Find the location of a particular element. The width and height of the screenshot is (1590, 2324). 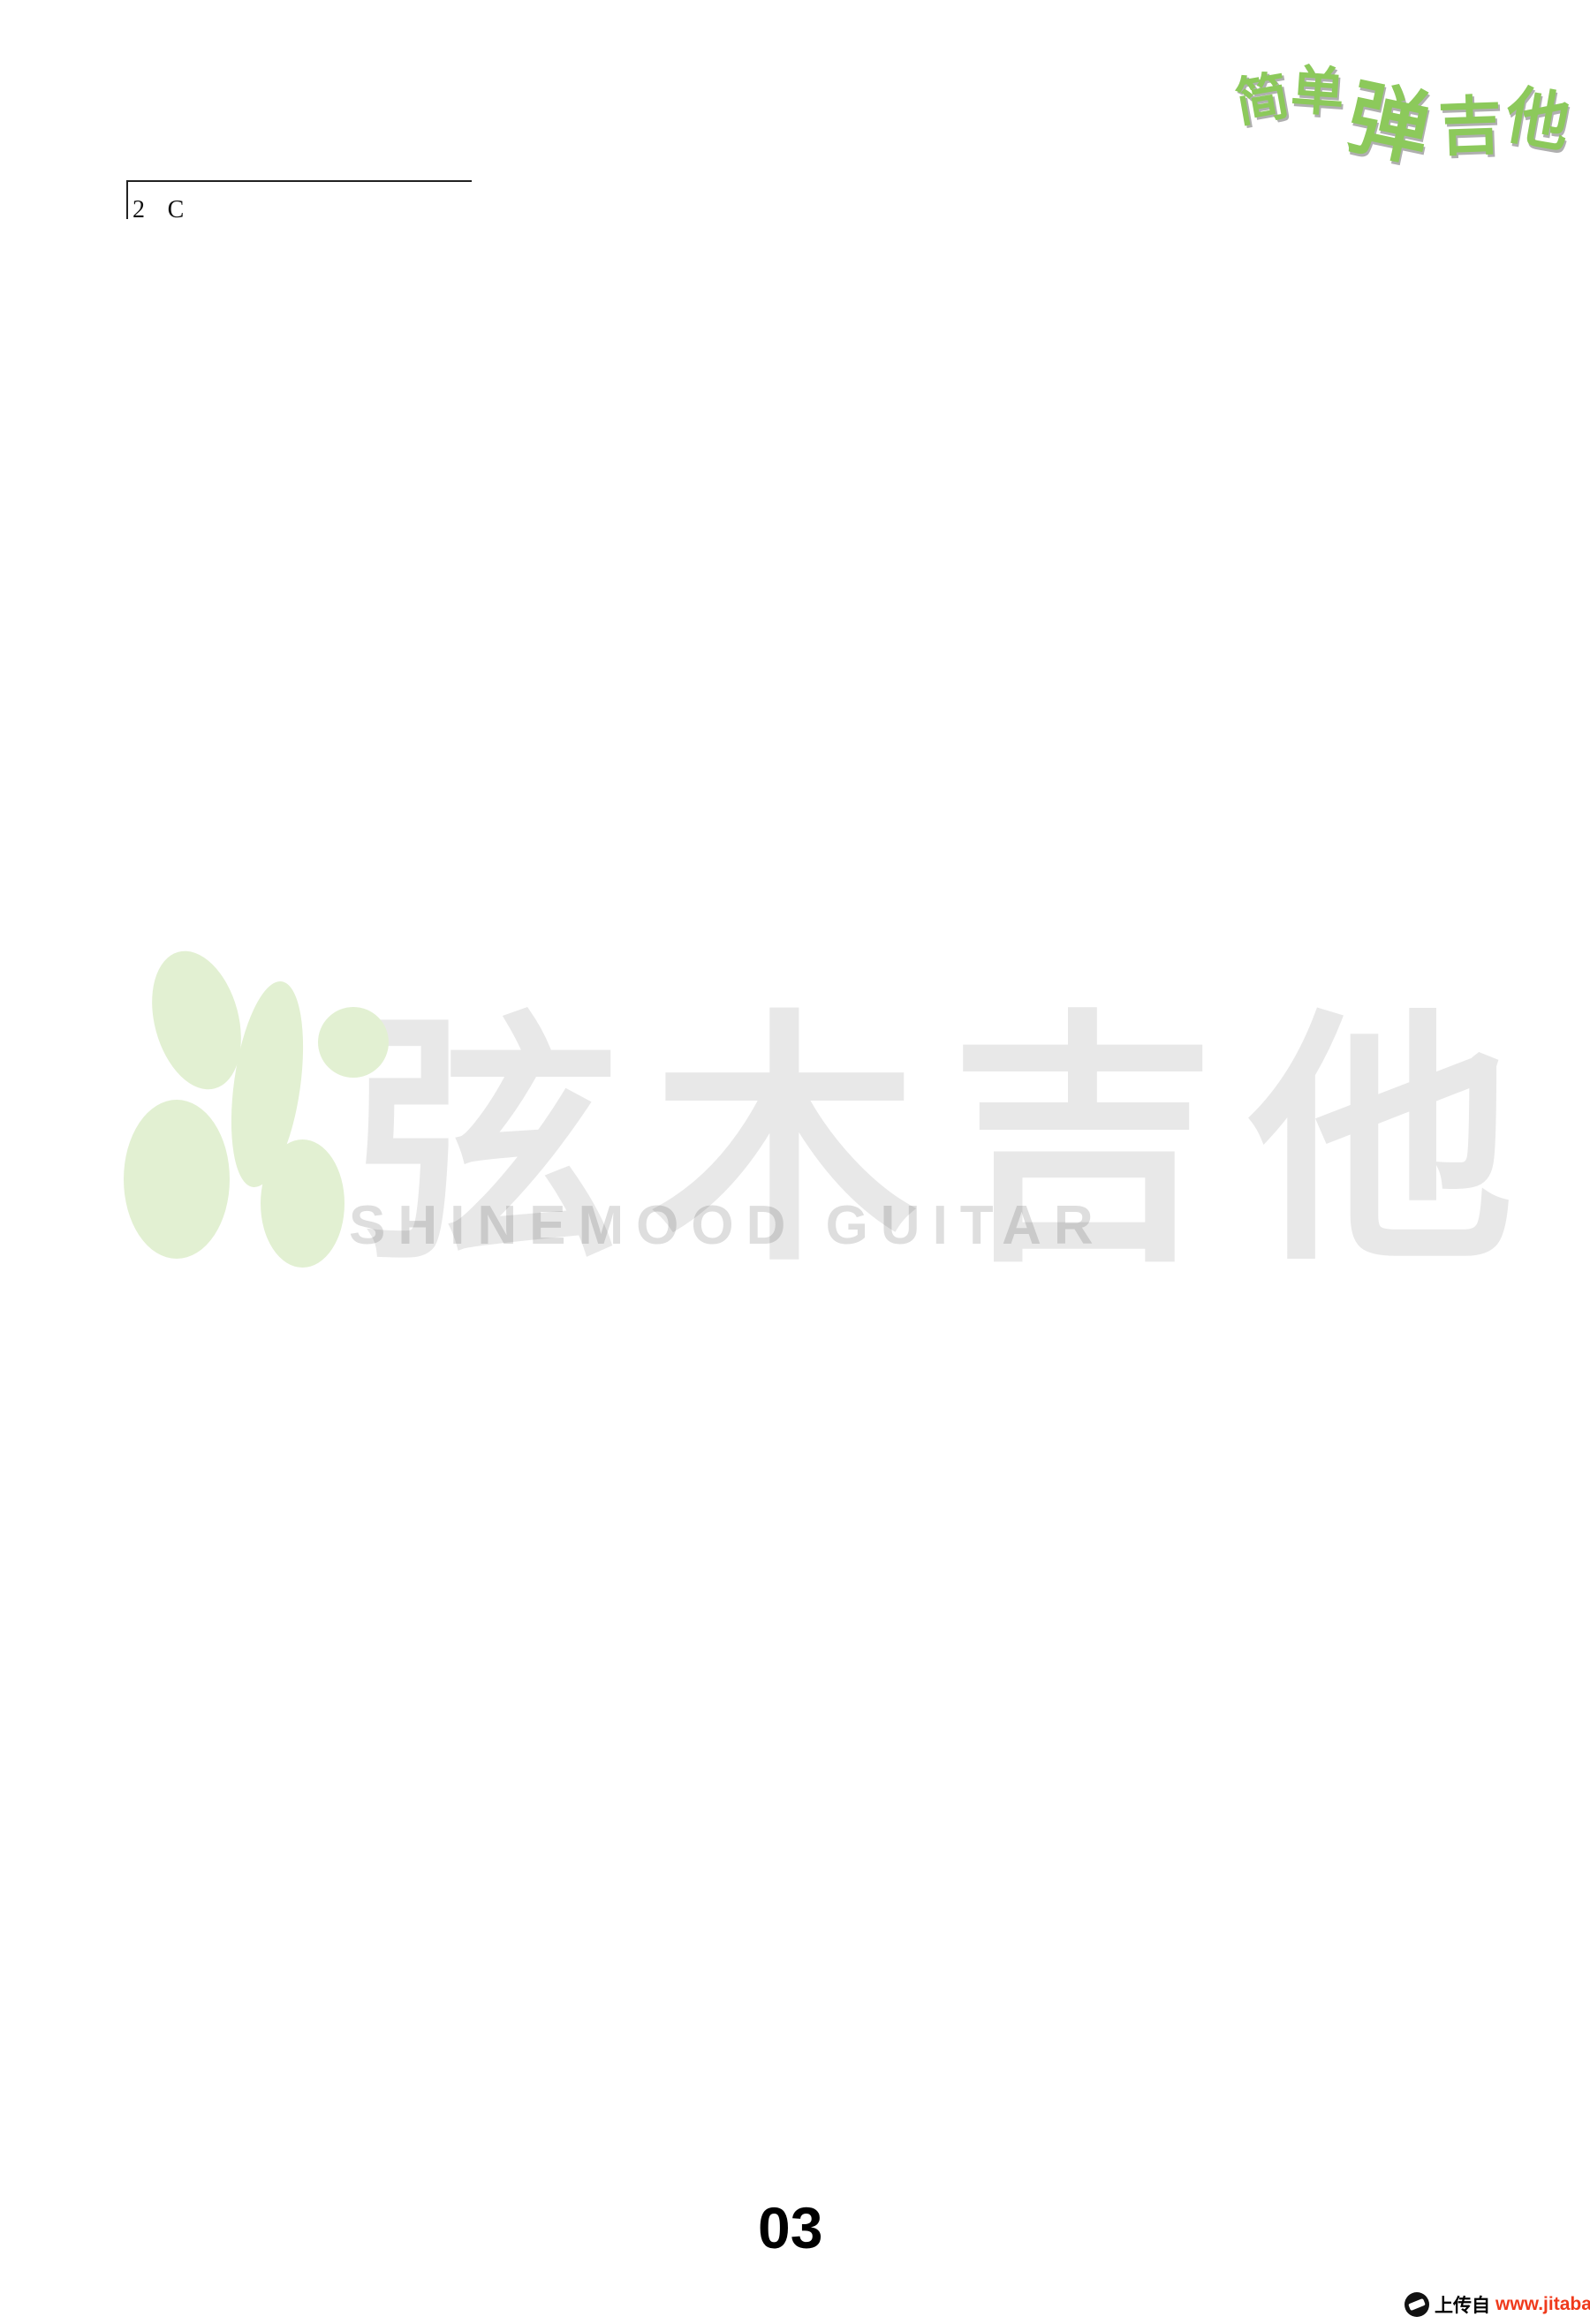

volta-bracket-tick is located at coordinates (127, 199).